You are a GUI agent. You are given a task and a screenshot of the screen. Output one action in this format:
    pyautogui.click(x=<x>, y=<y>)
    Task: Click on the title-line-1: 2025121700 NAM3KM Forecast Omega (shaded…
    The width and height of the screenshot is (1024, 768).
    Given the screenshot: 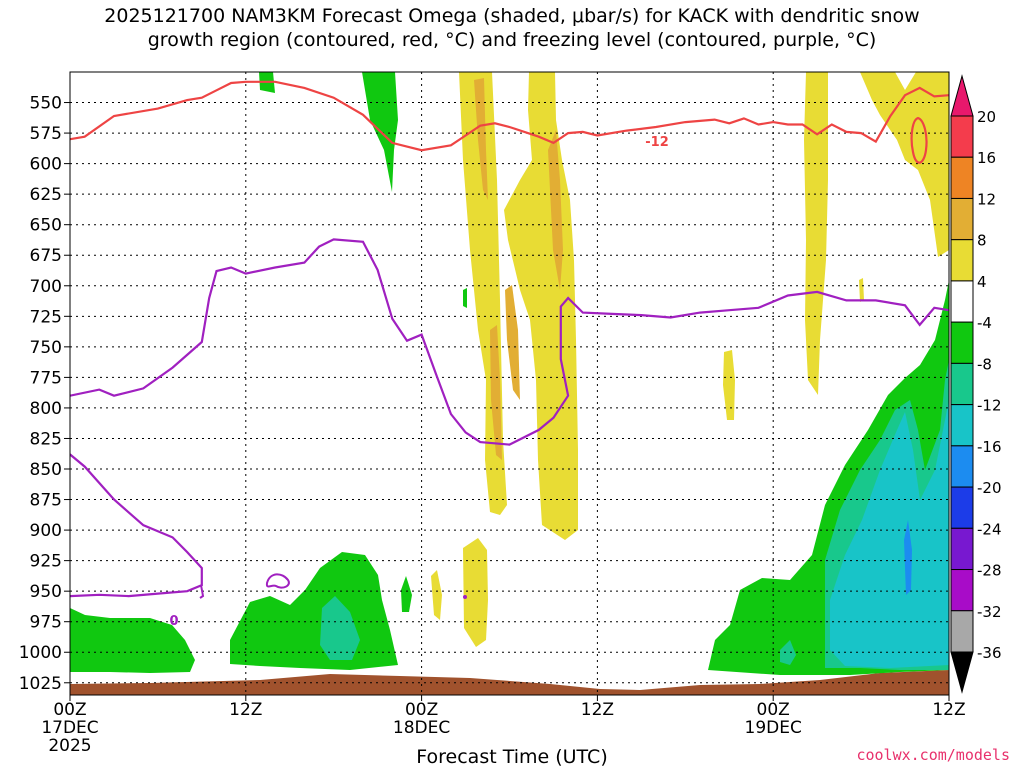 What is the action you would take?
    pyautogui.click(x=512, y=16)
    